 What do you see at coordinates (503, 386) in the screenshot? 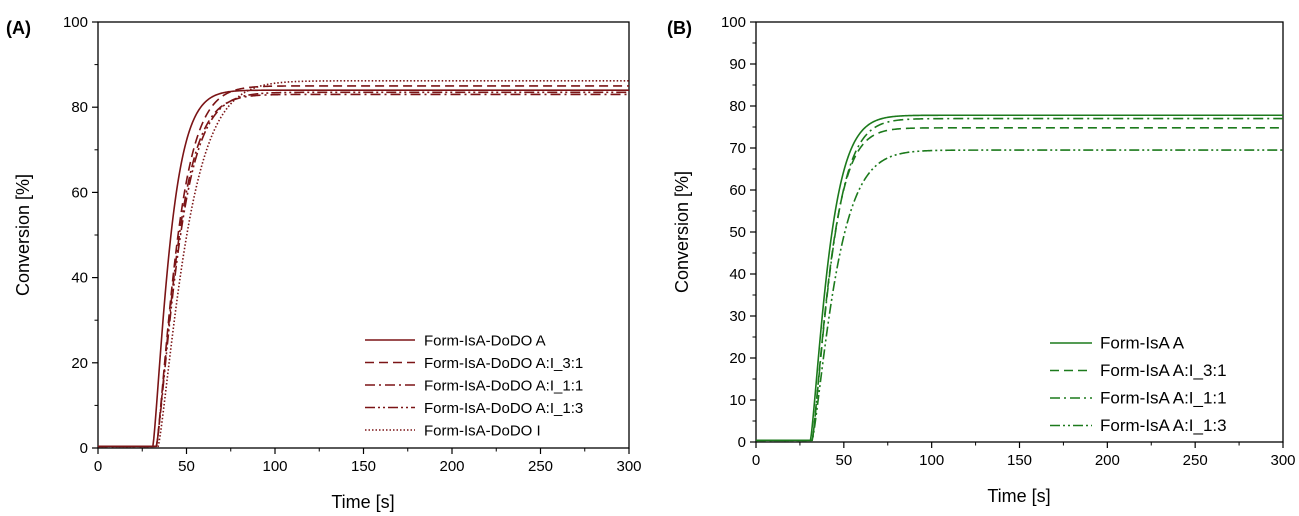
I see `legend-label-3: Form-IsA-DoDO A:I_1:1` at bounding box center [503, 386].